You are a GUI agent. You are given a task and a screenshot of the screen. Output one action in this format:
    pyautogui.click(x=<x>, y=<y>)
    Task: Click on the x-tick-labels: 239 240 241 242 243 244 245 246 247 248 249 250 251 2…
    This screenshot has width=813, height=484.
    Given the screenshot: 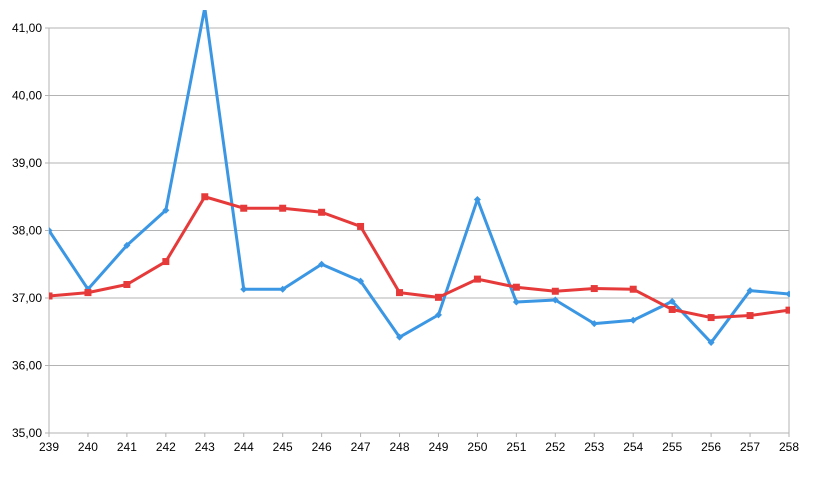 What is the action you would take?
    pyautogui.click(x=419, y=447)
    